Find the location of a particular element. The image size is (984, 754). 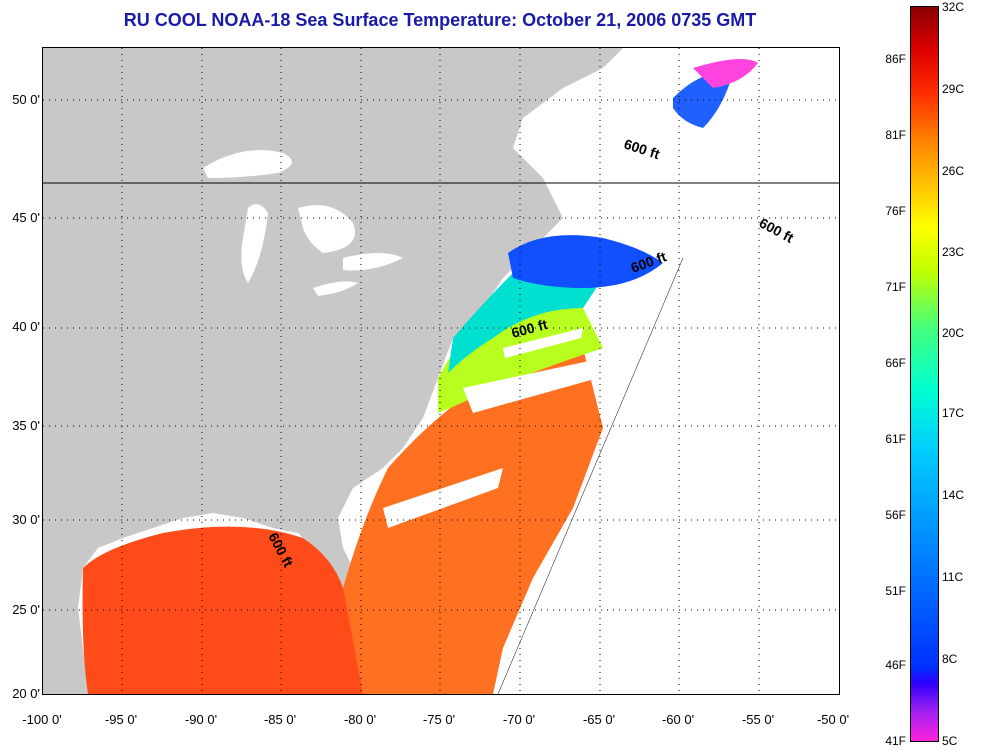

lon-label: -50 0' is located at coordinates (833, 719).